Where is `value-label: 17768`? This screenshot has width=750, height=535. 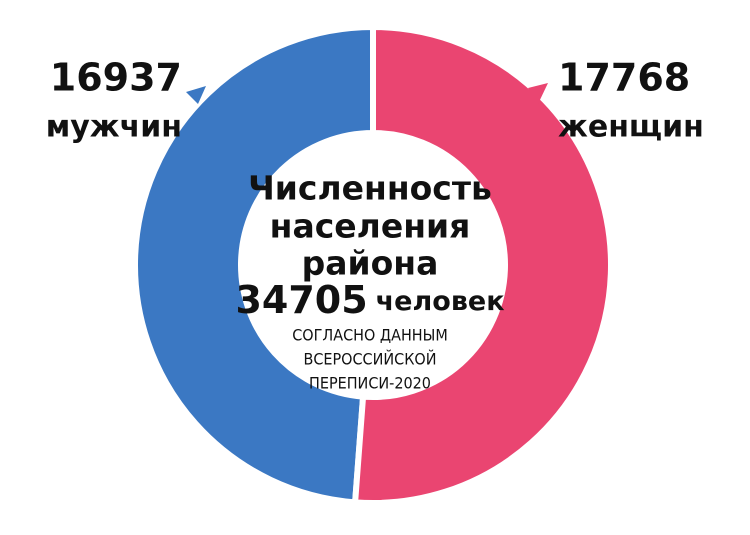 value-label: 17768 is located at coordinates (624, 78).